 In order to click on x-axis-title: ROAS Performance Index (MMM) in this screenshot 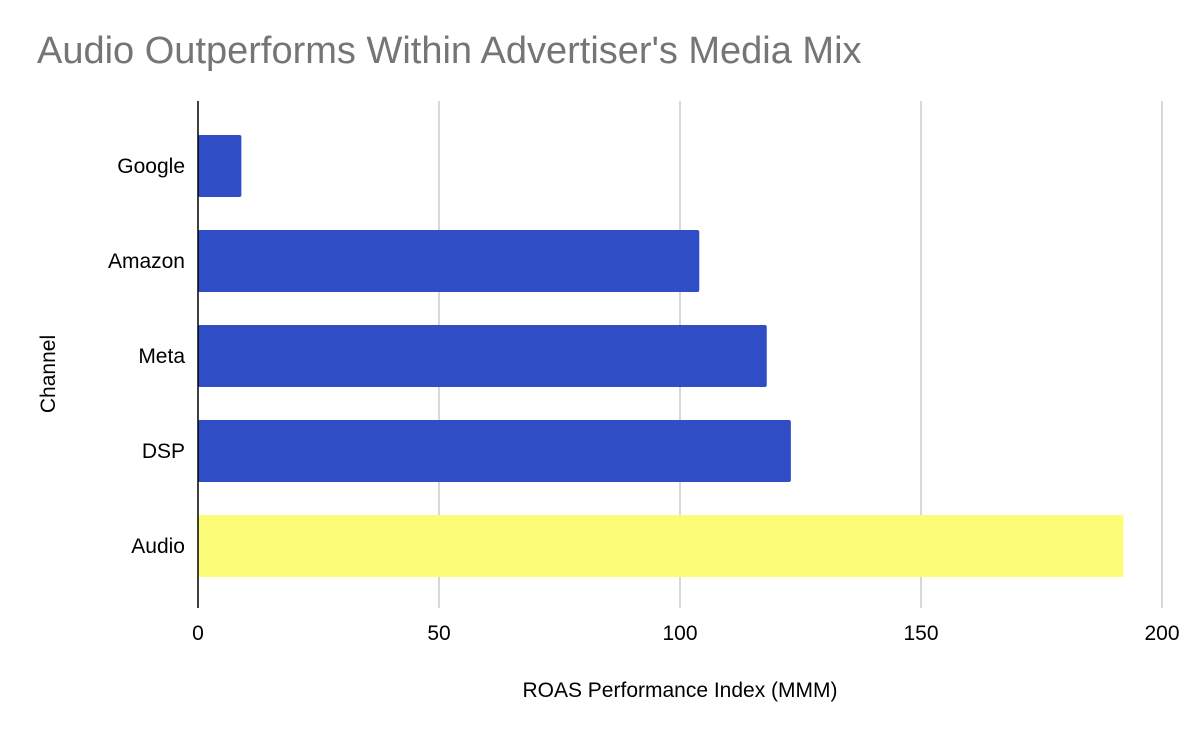, I will do `click(679, 690)`.